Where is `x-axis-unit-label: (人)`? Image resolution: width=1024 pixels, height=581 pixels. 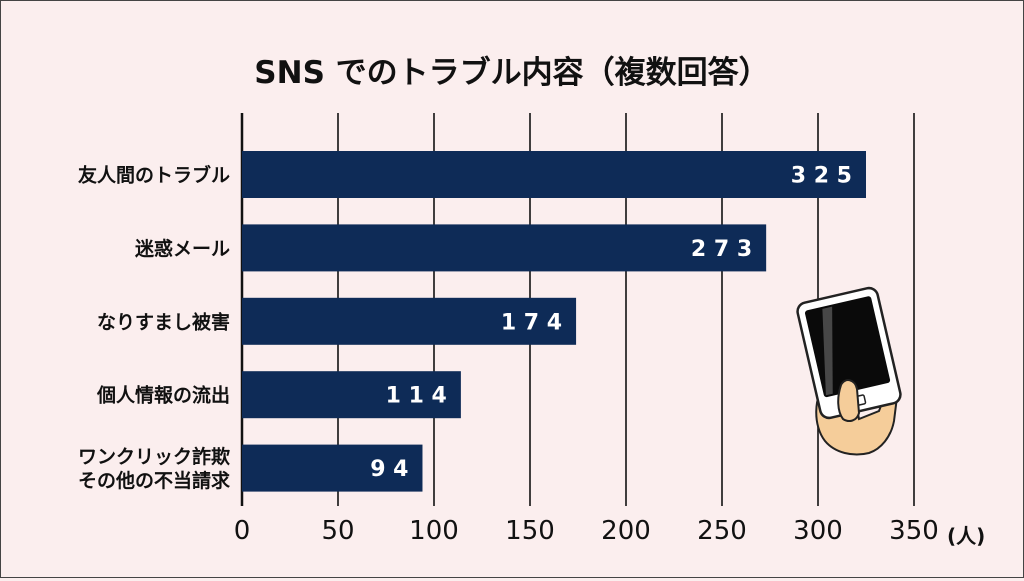
x-axis-unit-label: (人) is located at coordinates (966, 536).